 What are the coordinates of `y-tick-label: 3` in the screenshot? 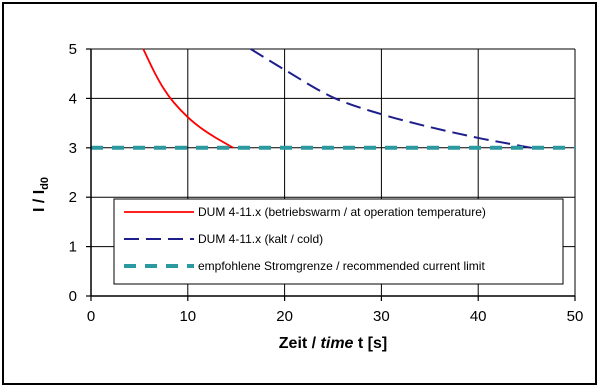 It's located at (73, 148).